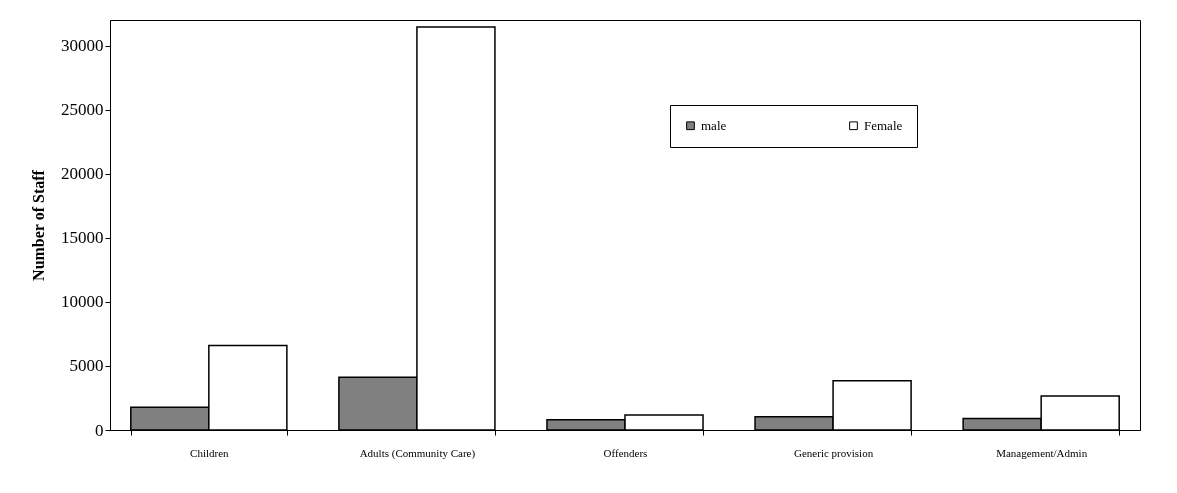 This screenshot has width=1177, height=493. I want to click on y-tick-label: 15000, so click(82, 238).